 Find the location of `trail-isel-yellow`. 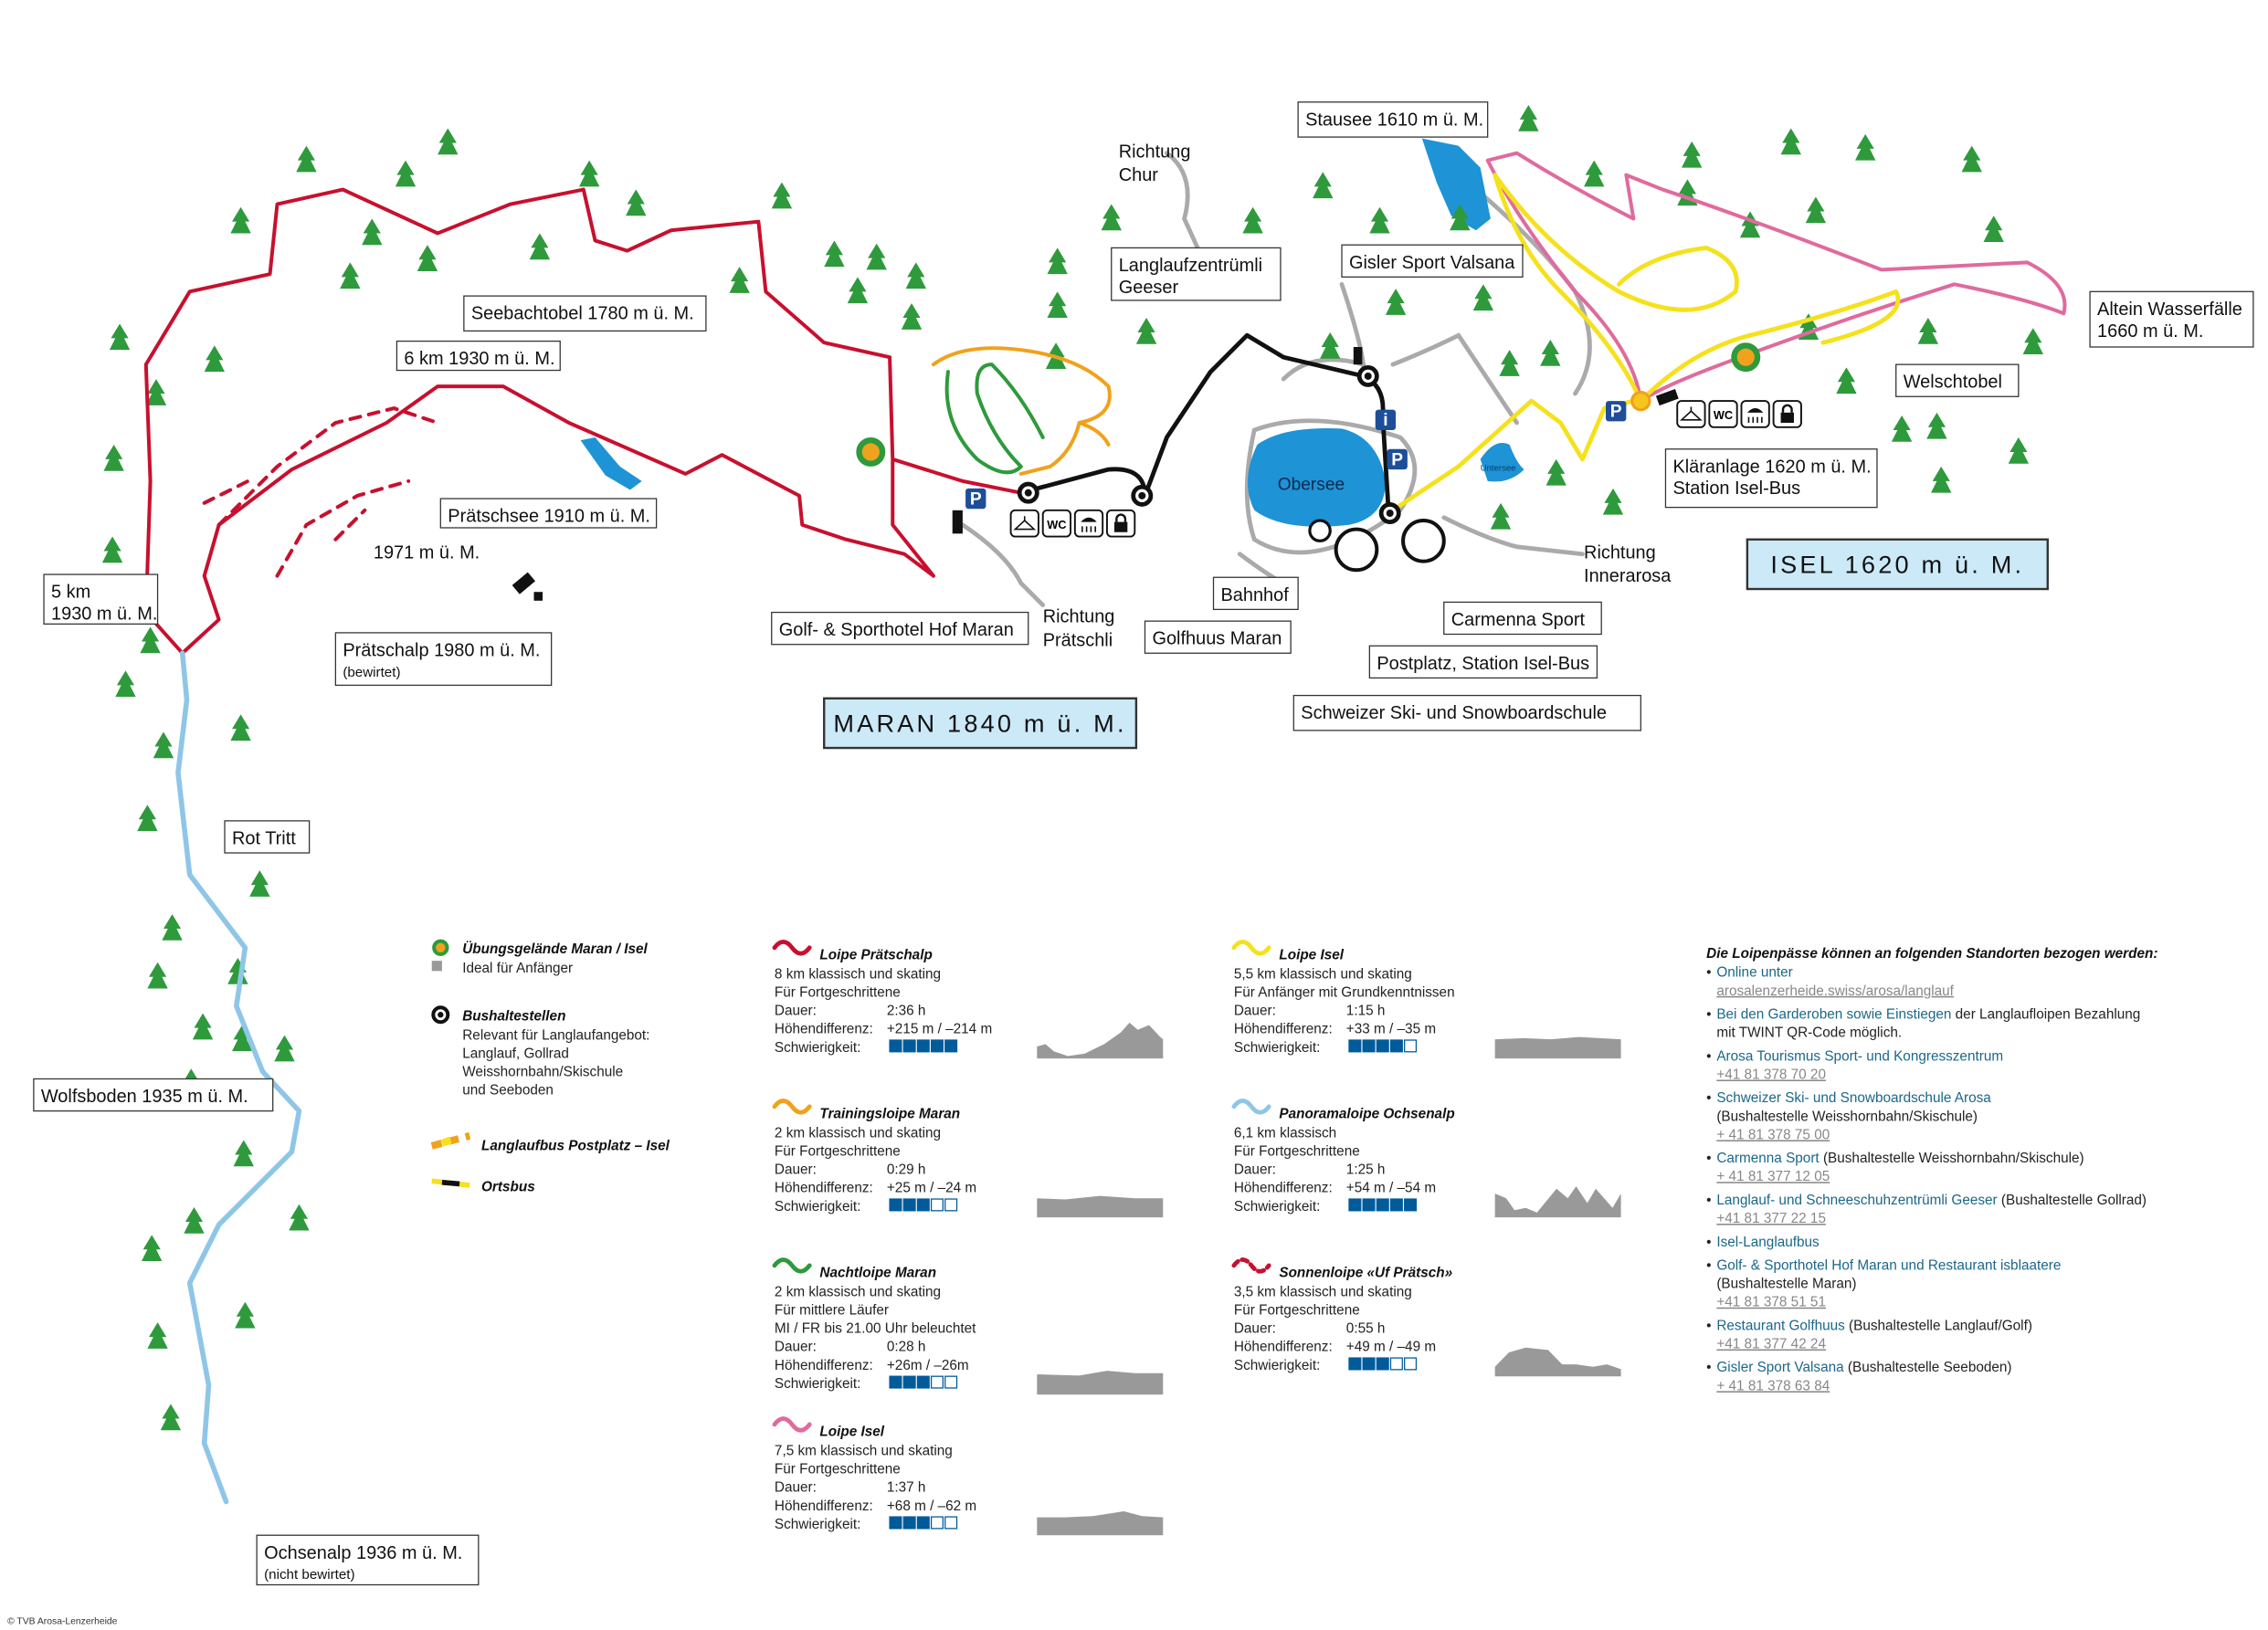

trail-isel-yellow is located at coordinates (1645, 343).